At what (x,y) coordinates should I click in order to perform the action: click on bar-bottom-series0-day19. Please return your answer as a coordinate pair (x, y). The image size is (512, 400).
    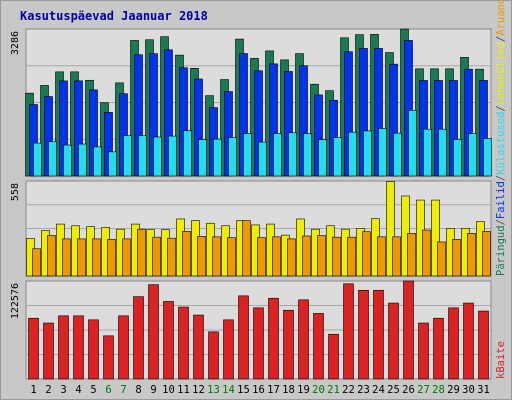
    Looking at the image, I should click on (303, 339).